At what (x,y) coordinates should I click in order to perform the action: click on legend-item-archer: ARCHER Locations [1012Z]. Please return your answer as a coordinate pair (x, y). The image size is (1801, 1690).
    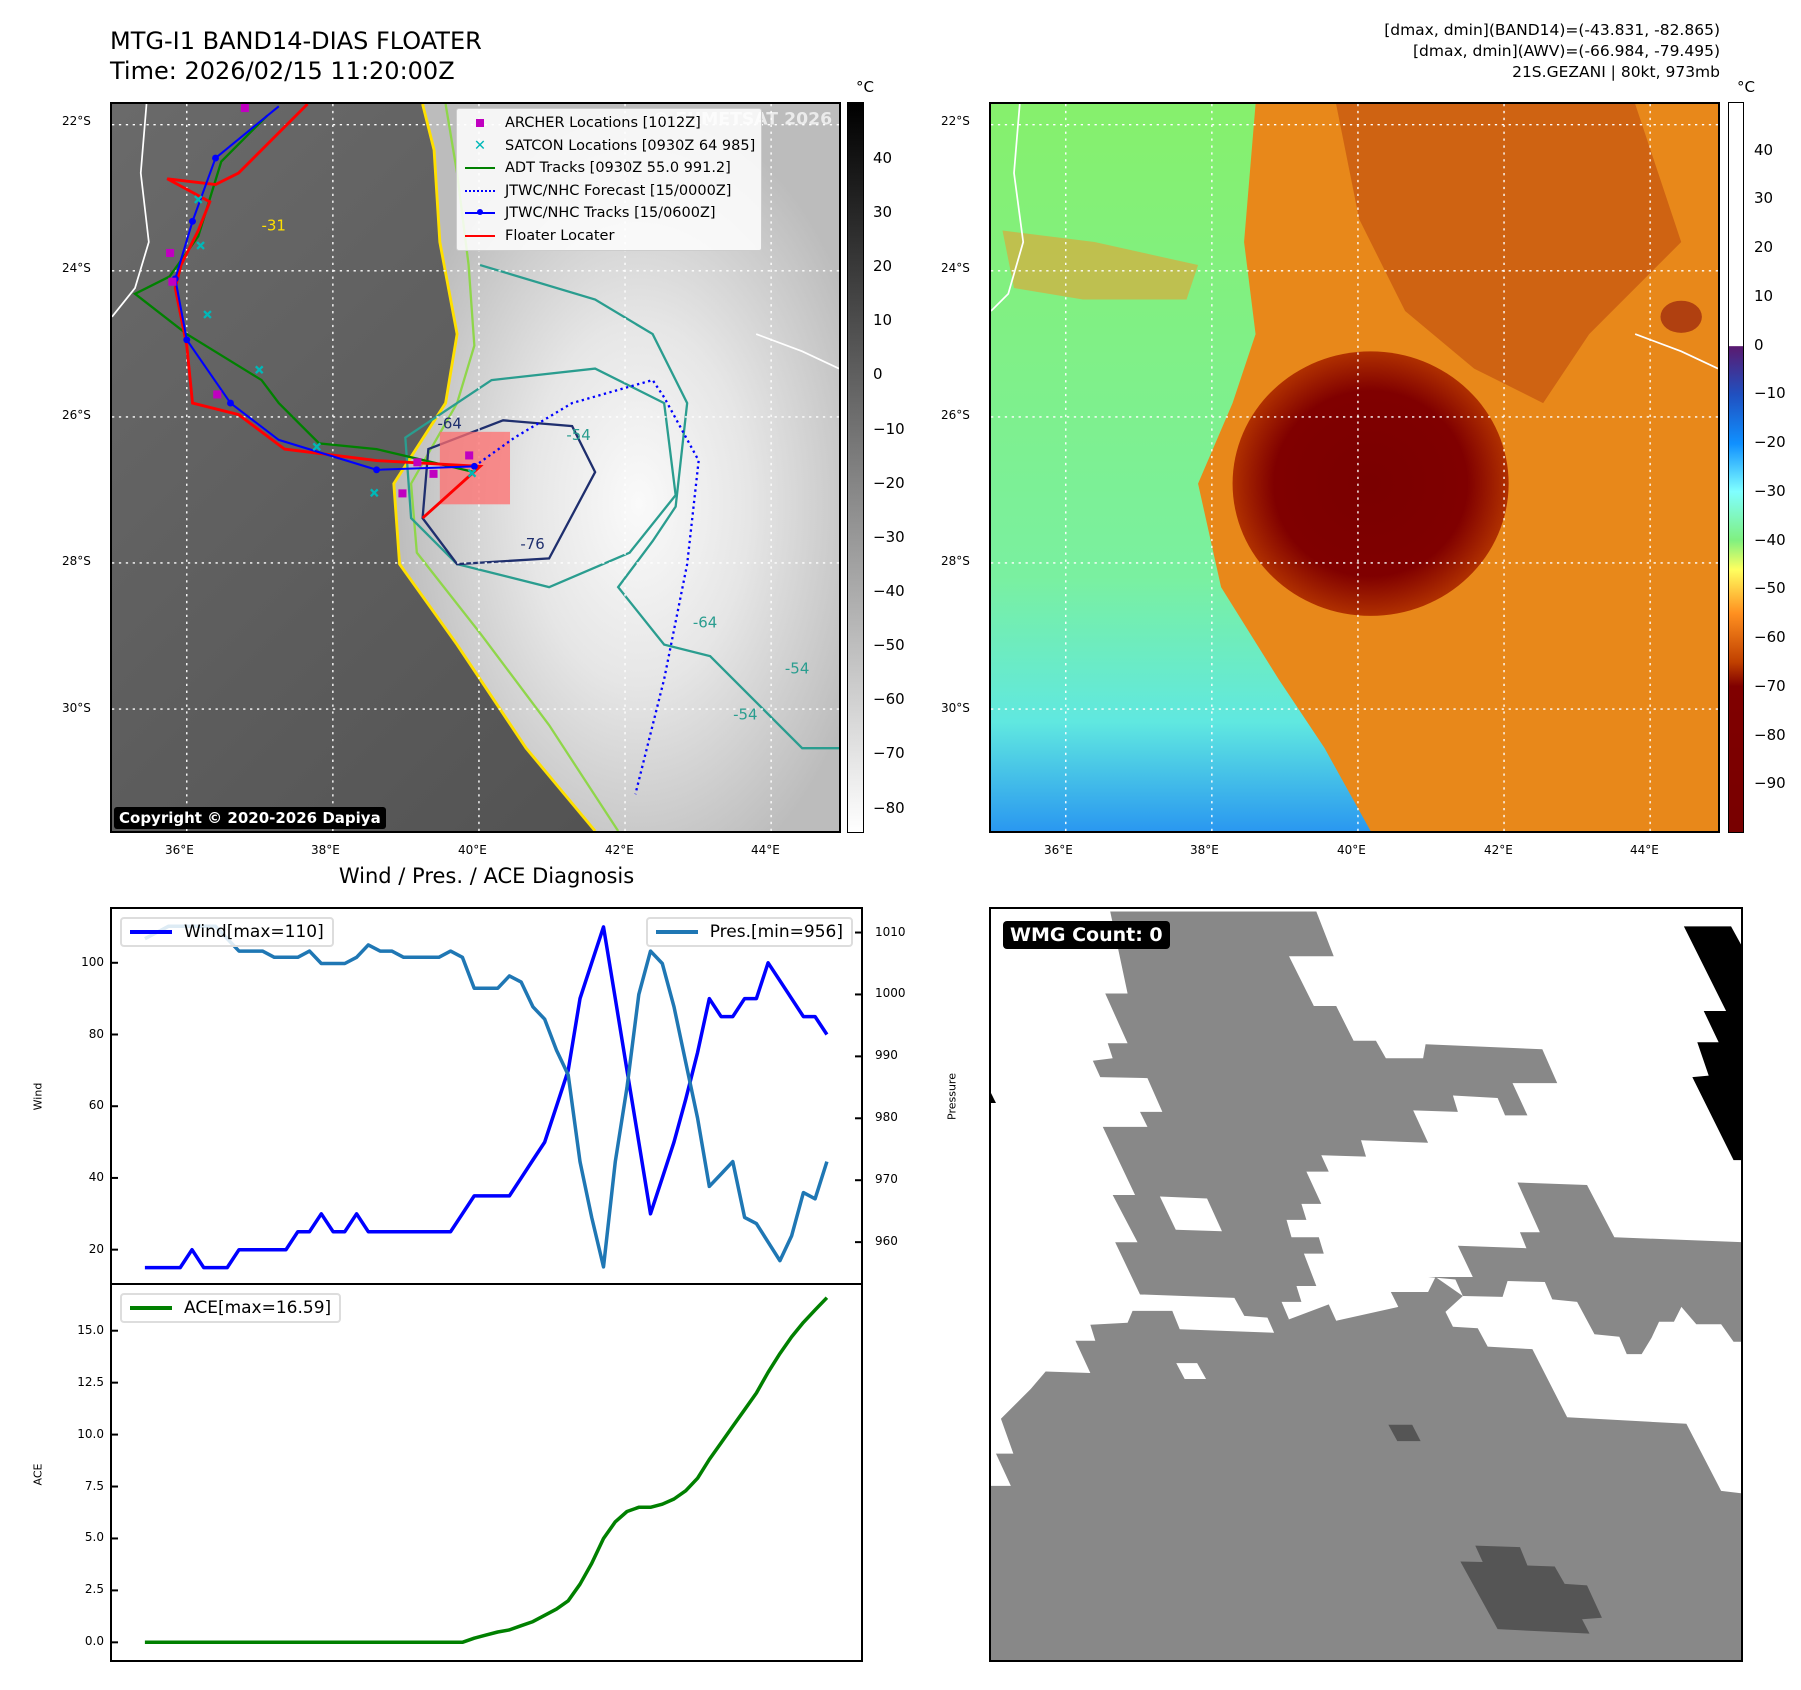
    Looking at the image, I should click on (609, 123).